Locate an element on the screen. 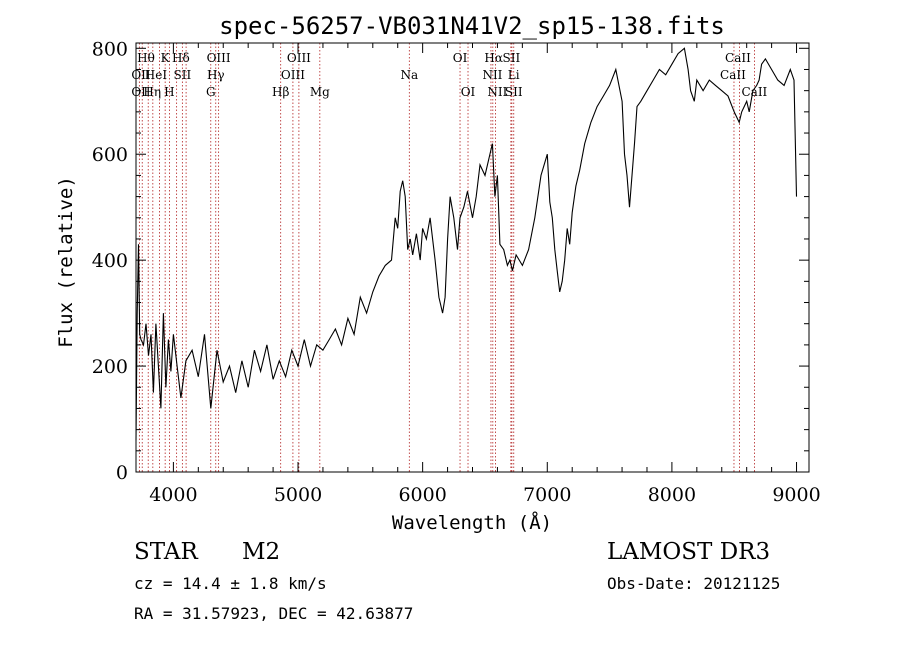 The width and height of the screenshot is (900, 649). line-label: G is located at coordinates (211, 92).